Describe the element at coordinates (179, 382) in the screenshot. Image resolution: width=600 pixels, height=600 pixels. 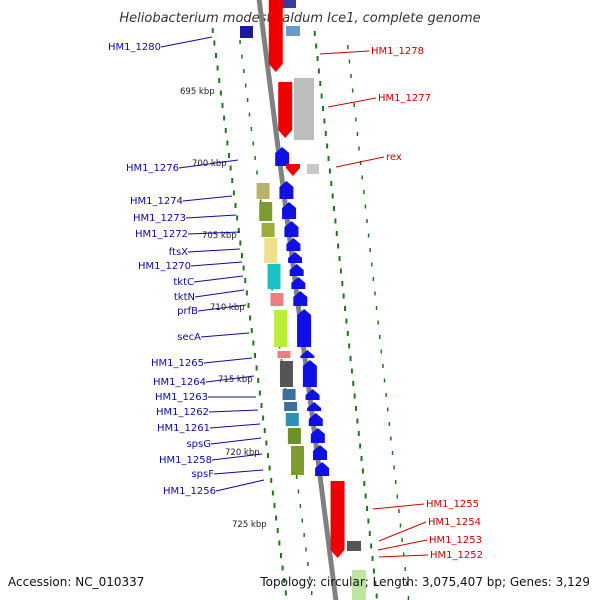
I see `gene-label: HM1_1264` at that location.